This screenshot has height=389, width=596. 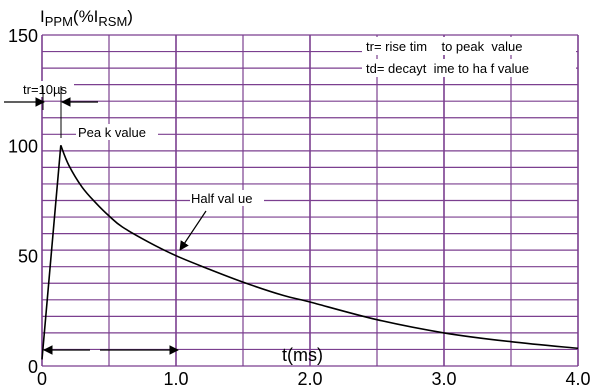 What do you see at coordinates (309, 379) in the screenshot?
I see `x-tick-label: 2.0` at bounding box center [309, 379].